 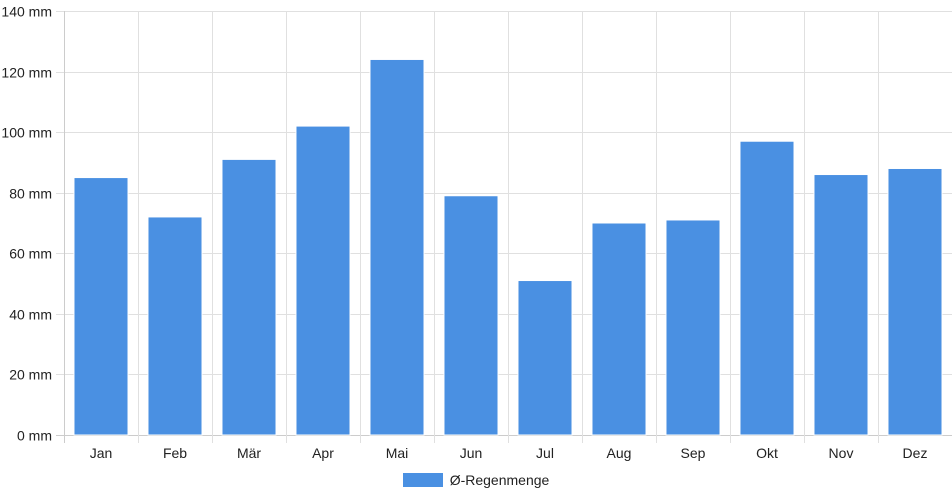 What do you see at coordinates (619, 453) in the screenshot?
I see `x-tick-label: Aug` at bounding box center [619, 453].